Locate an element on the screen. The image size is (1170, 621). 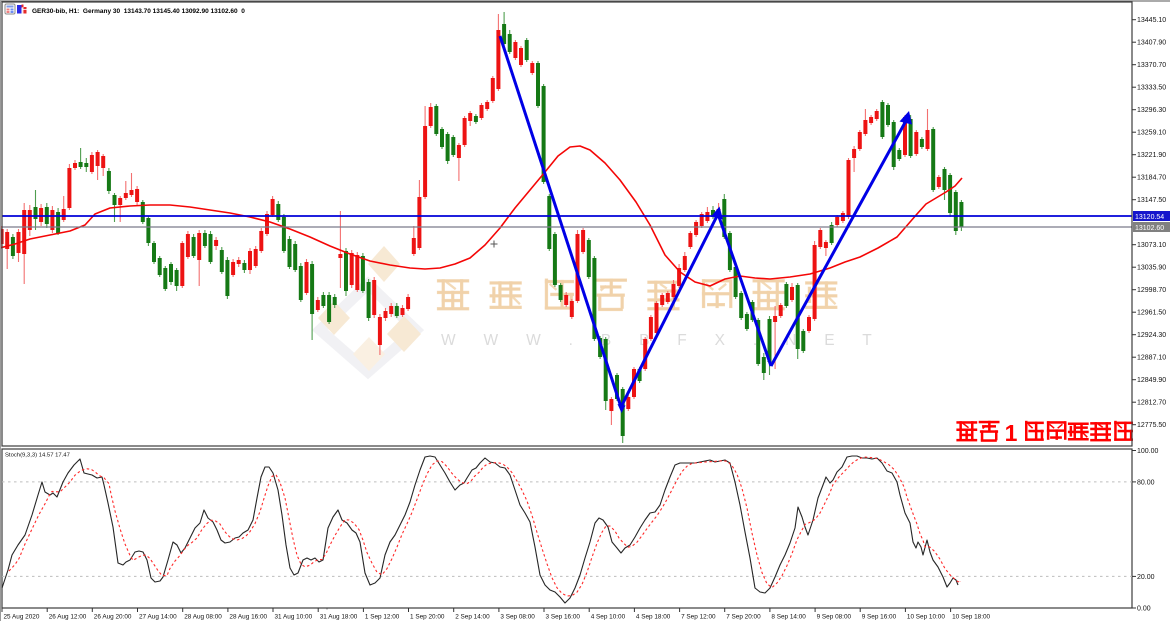
svg-text: 28 Aug 08:00 is located at coordinates (203, 617).